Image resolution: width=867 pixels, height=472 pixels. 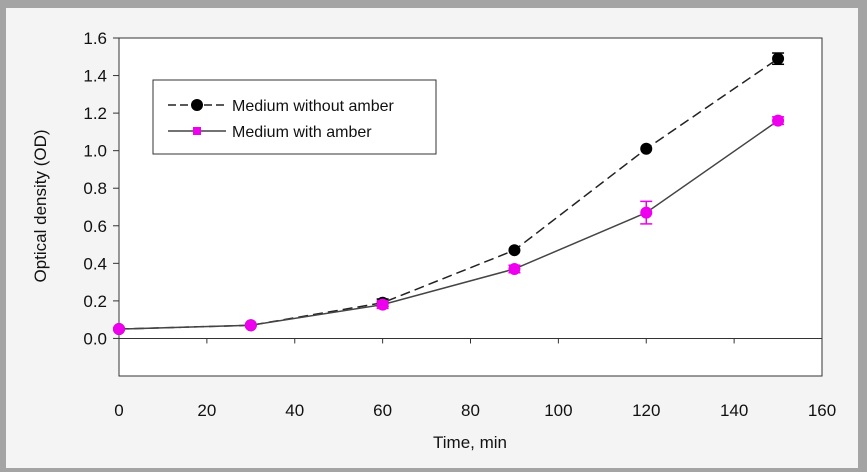 What do you see at coordinates (822, 410) in the screenshot?
I see `x-tick-label: 160` at bounding box center [822, 410].